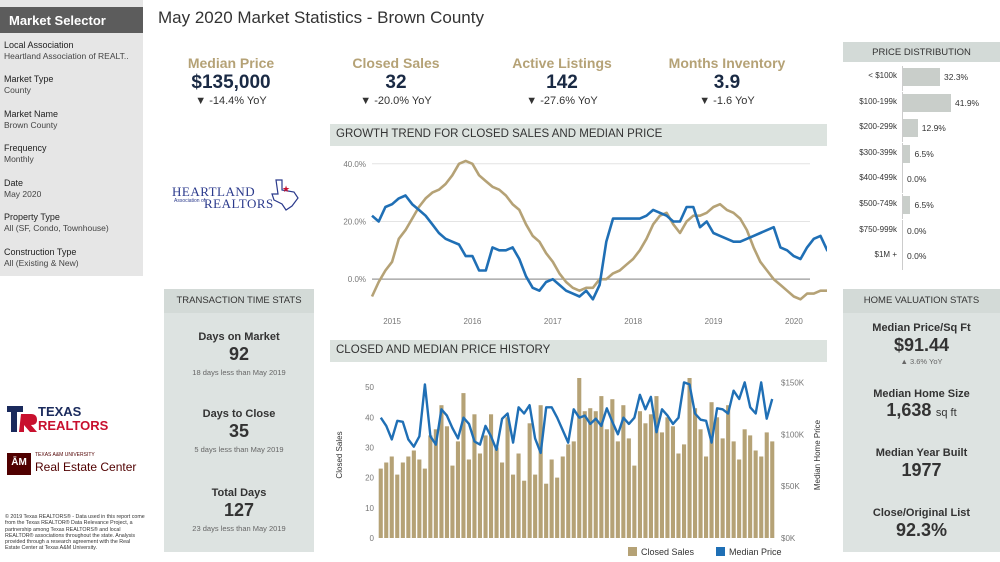 This screenshot has height=562, width=1000. Describe the element at coordinates (878, 127) in the screenshot. I see `price-distribution-label: $200-299k` at that location.